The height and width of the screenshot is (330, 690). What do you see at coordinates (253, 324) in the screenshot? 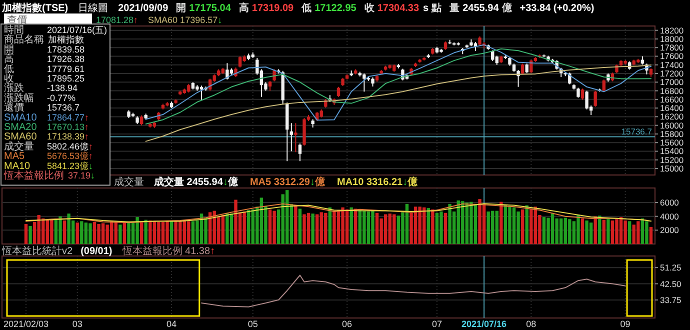
I see `x-tick-label: 05` at bounding box center [253, 324].